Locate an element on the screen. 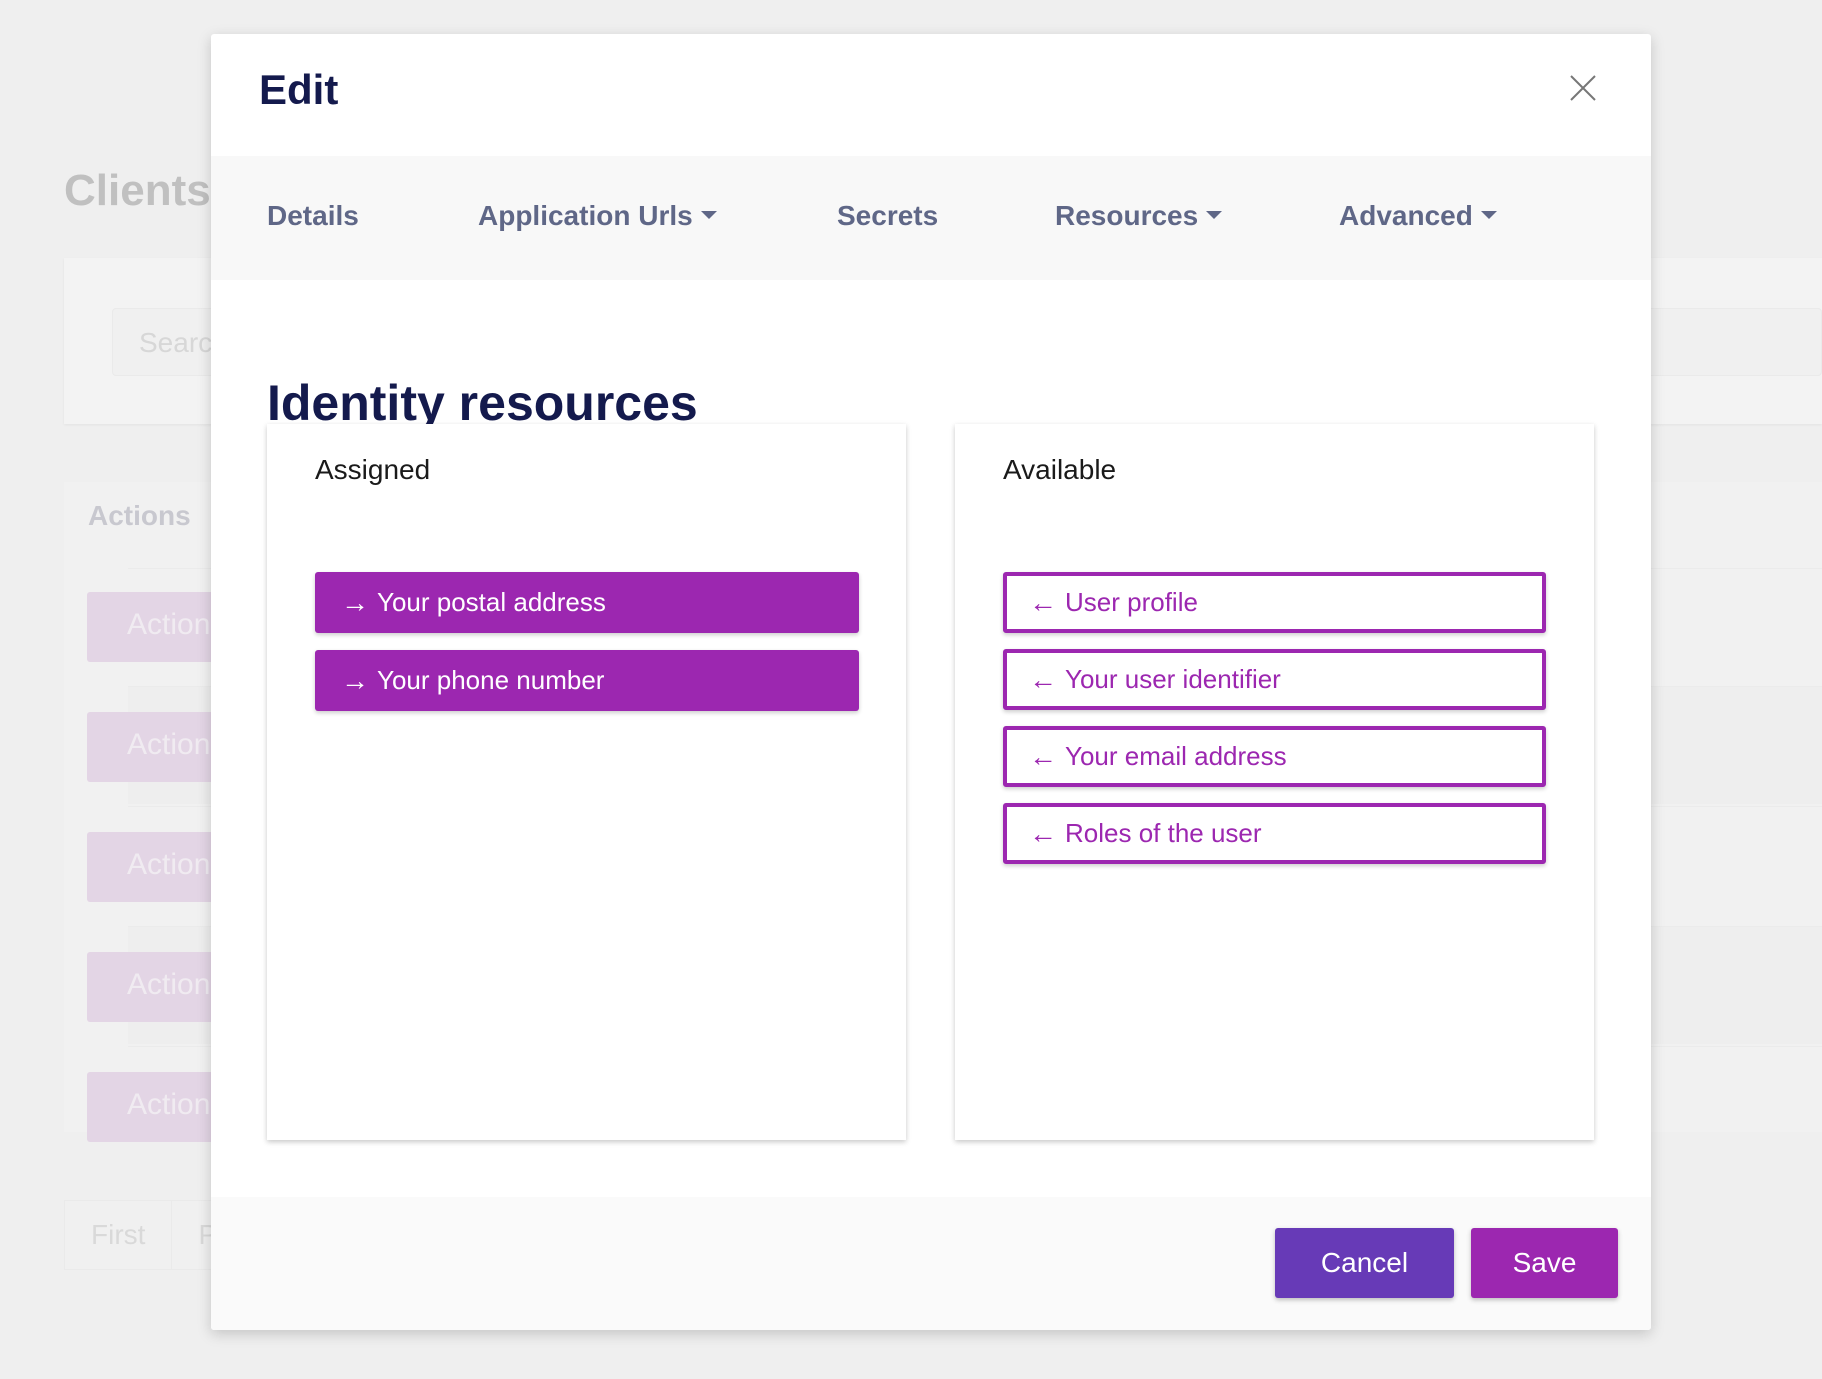 Image resolution: width=1822 pixels, height=1379 pixels. available-item-user-profile: ← User profile is located at coordinates (1274, 602).